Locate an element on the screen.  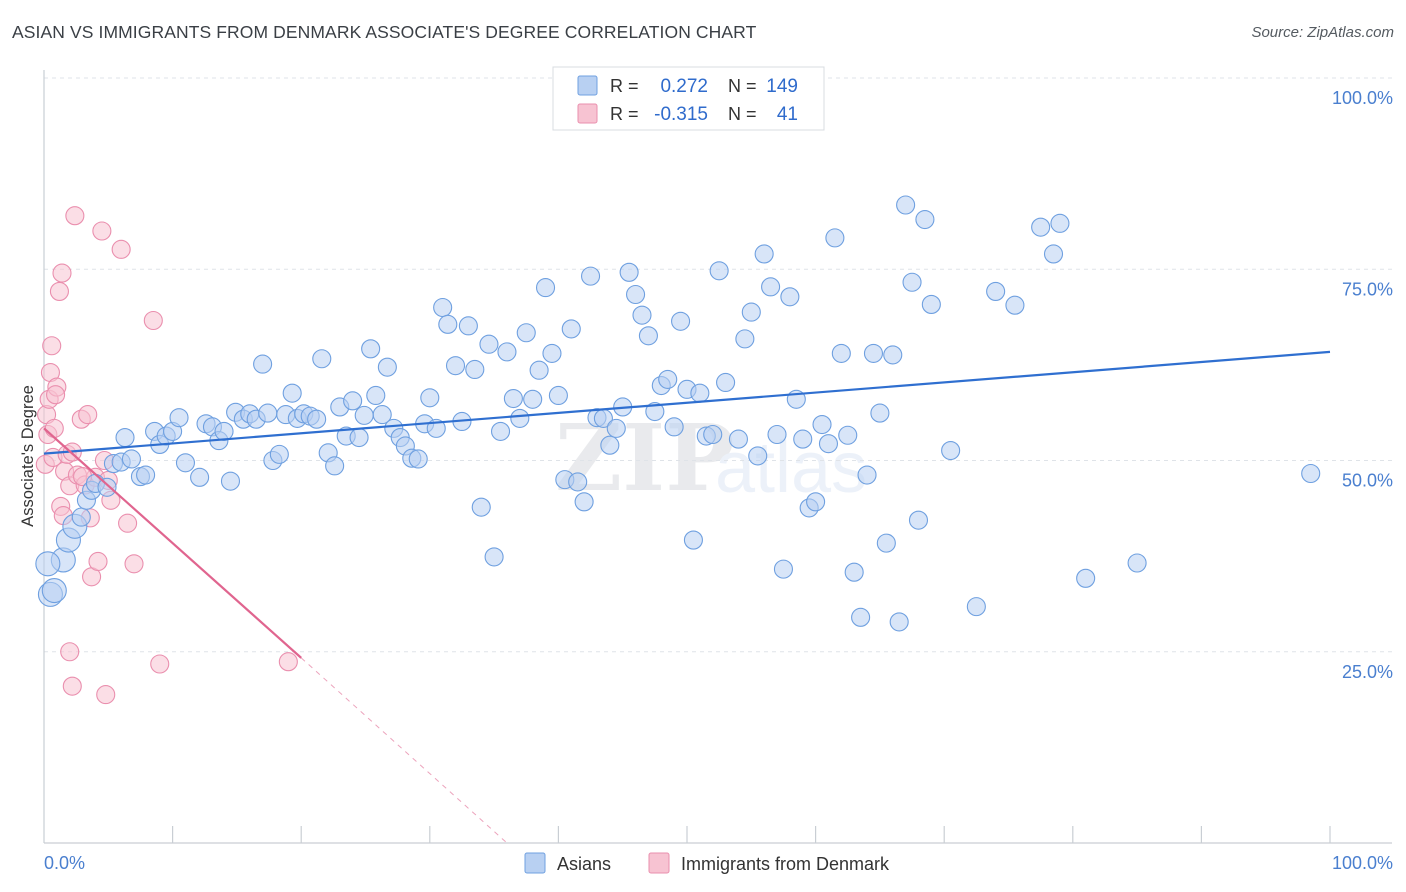
legend-swatch-denmark is located at coordinates (587, 113).